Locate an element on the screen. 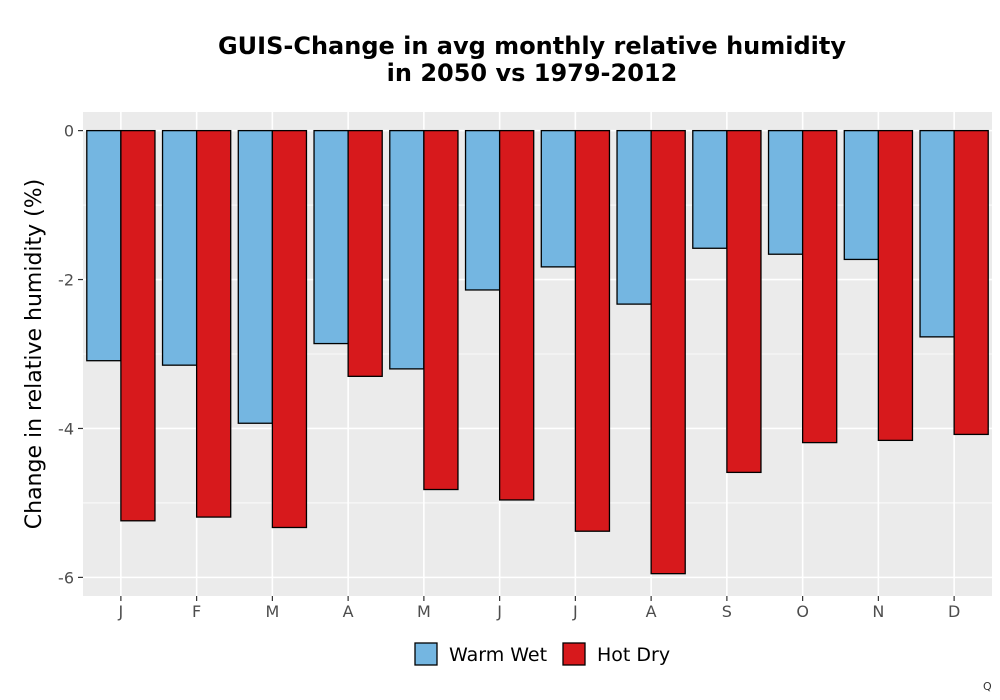  y-tick-label: -4 is located at coordinates (66, 428).